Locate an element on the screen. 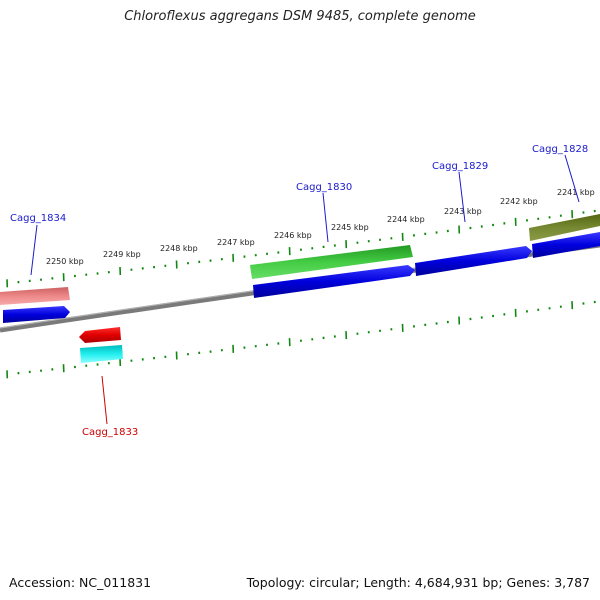  cds-reverse-track is located at coordinates (101, 345).